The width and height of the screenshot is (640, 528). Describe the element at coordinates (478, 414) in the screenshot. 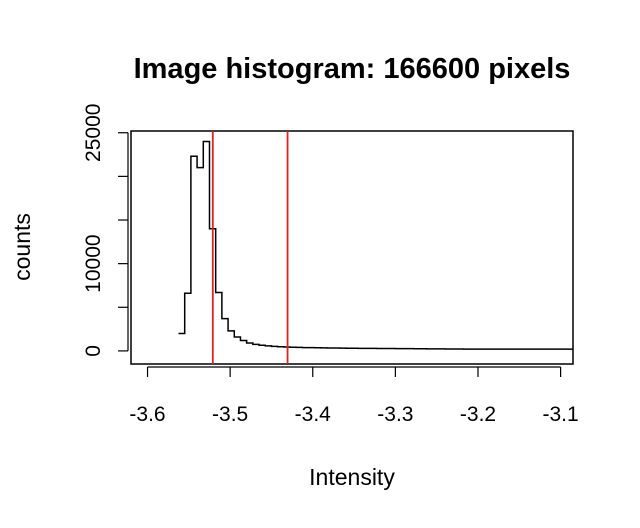

I see `x-tick-label: -3.2` at that location.